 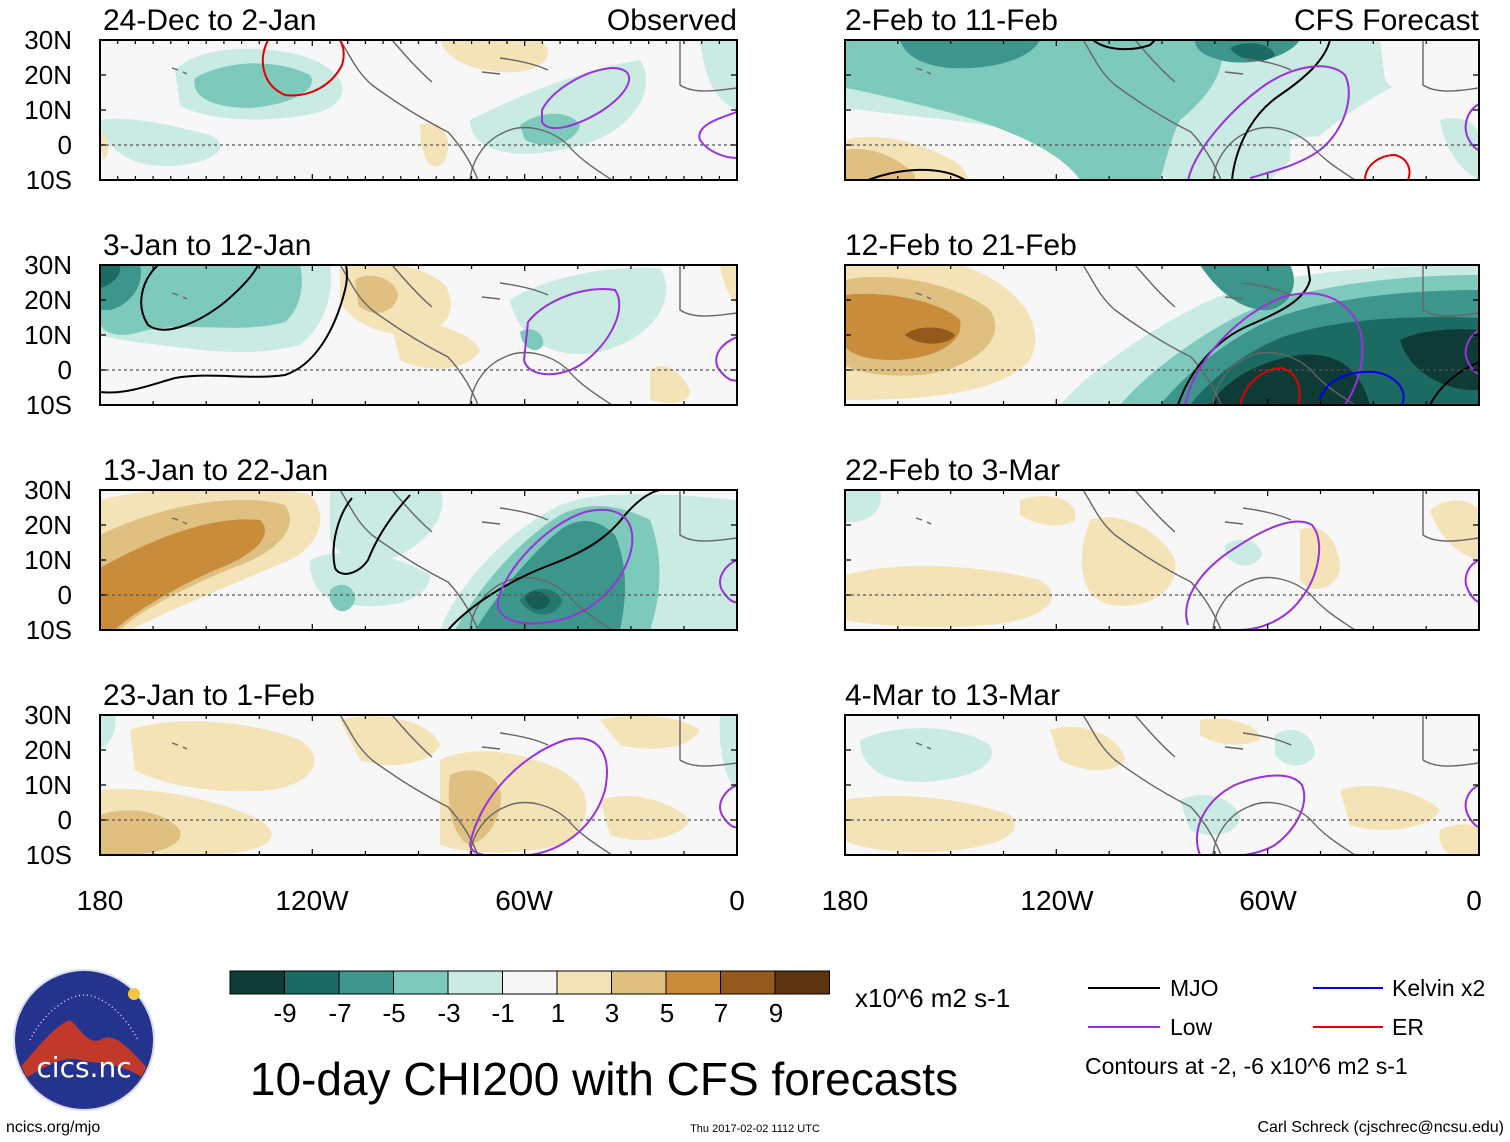 I want to click on cics-logo: cics.nc, so click(x=84, y=1040).